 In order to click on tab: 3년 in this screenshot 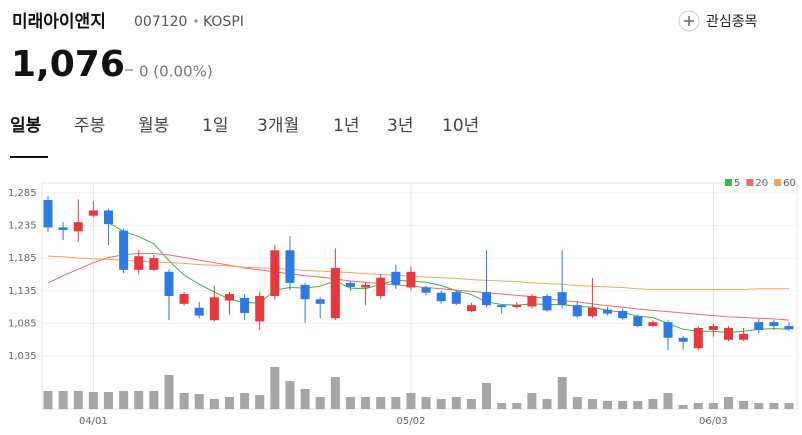, I will do `click(400, 126)`.